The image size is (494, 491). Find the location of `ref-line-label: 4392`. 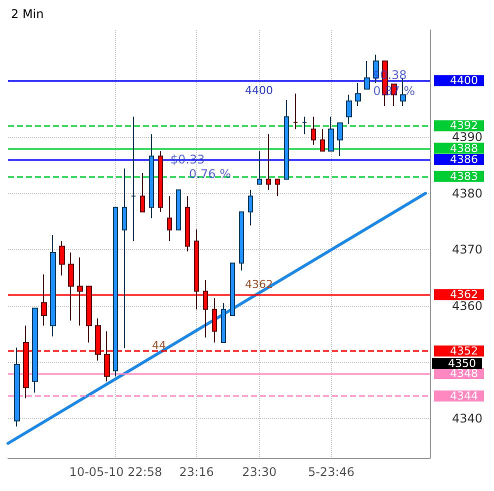

ref-line-label: 4392 is located at coordinates (464, 125).